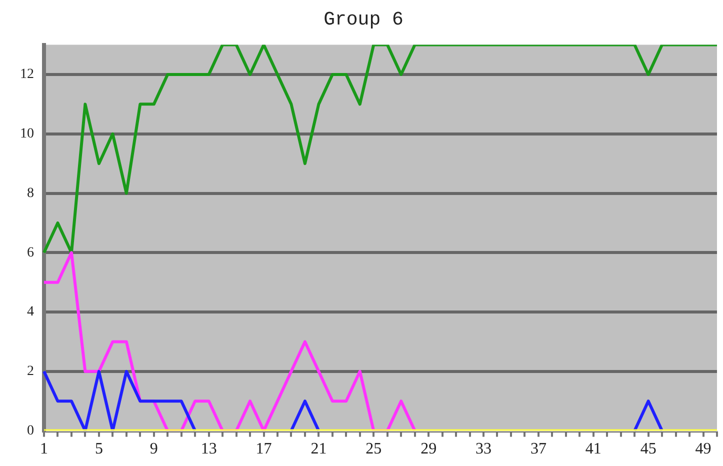  Describe the element at coordinates (374, 449) in the screenshot. I see `x-tick-label: 25` at that location.